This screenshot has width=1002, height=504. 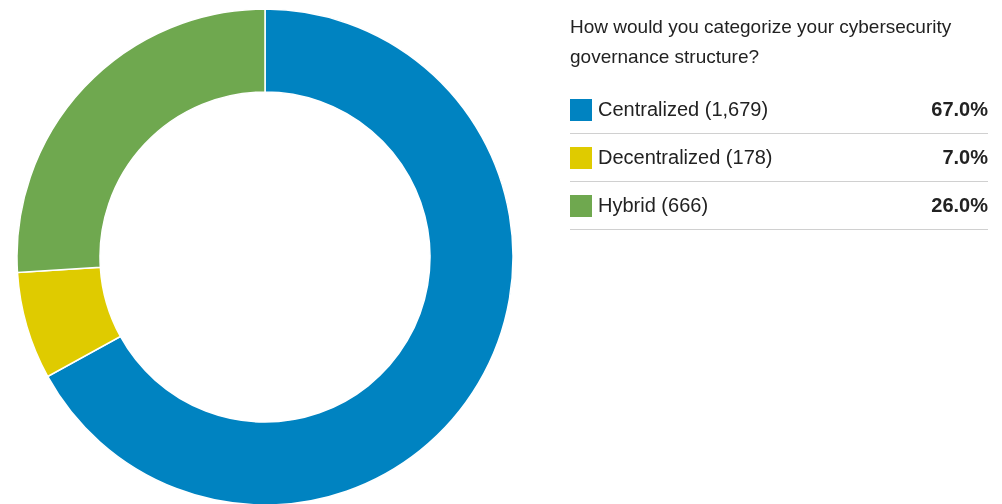 I want to click on data-label: 67.0%, so click(x=959, y=109).